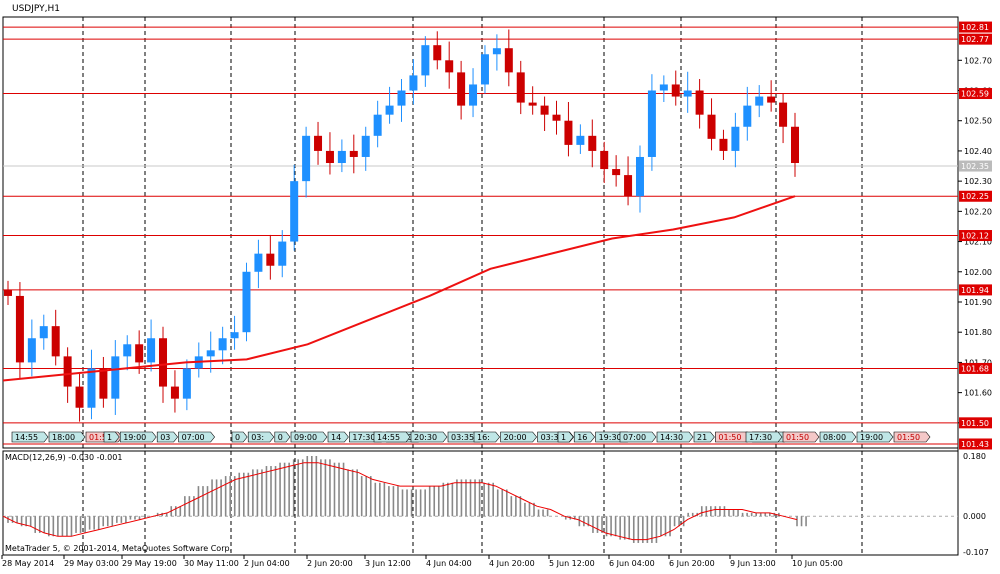 The height and width of the screenshot is (574, 1000). What do you see at coordinates (978, 362) in the screenshot?
I see `price-tick-label: 101.70` at bounding box center [978, 362].